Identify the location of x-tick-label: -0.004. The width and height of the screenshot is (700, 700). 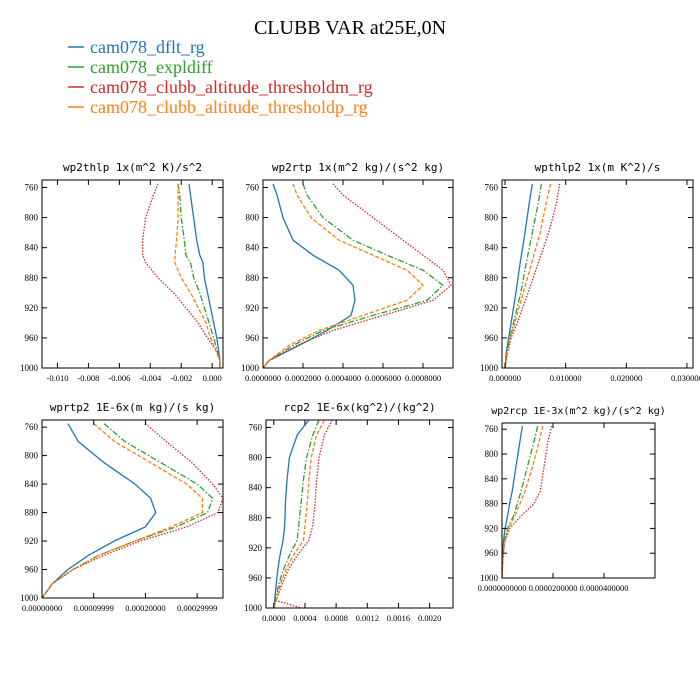
(150, 378).